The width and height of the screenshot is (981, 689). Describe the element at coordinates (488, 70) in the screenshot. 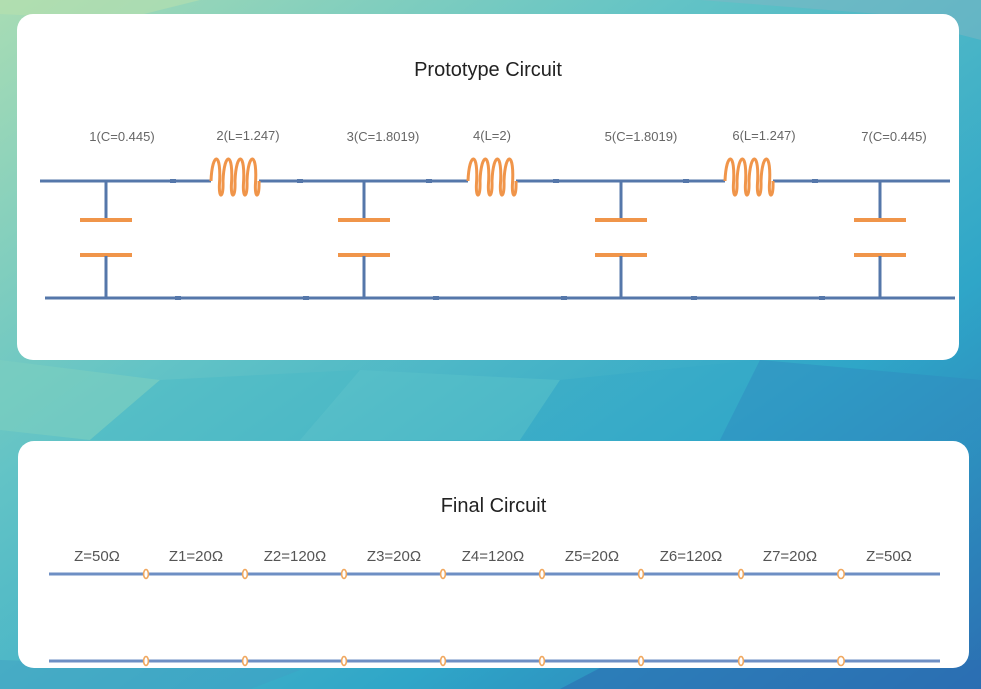

I see `prototype-circuit-title: Prototype Circuit` at that location.